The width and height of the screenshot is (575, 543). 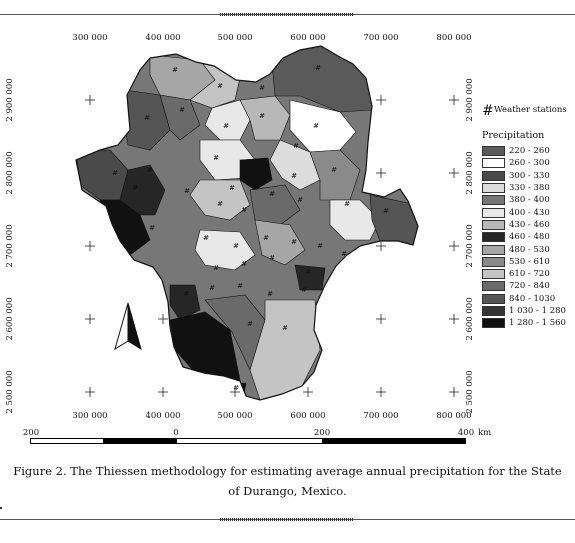 I want to click on legend-class: 1 030 - 1 280, so click(x=527, y=311).